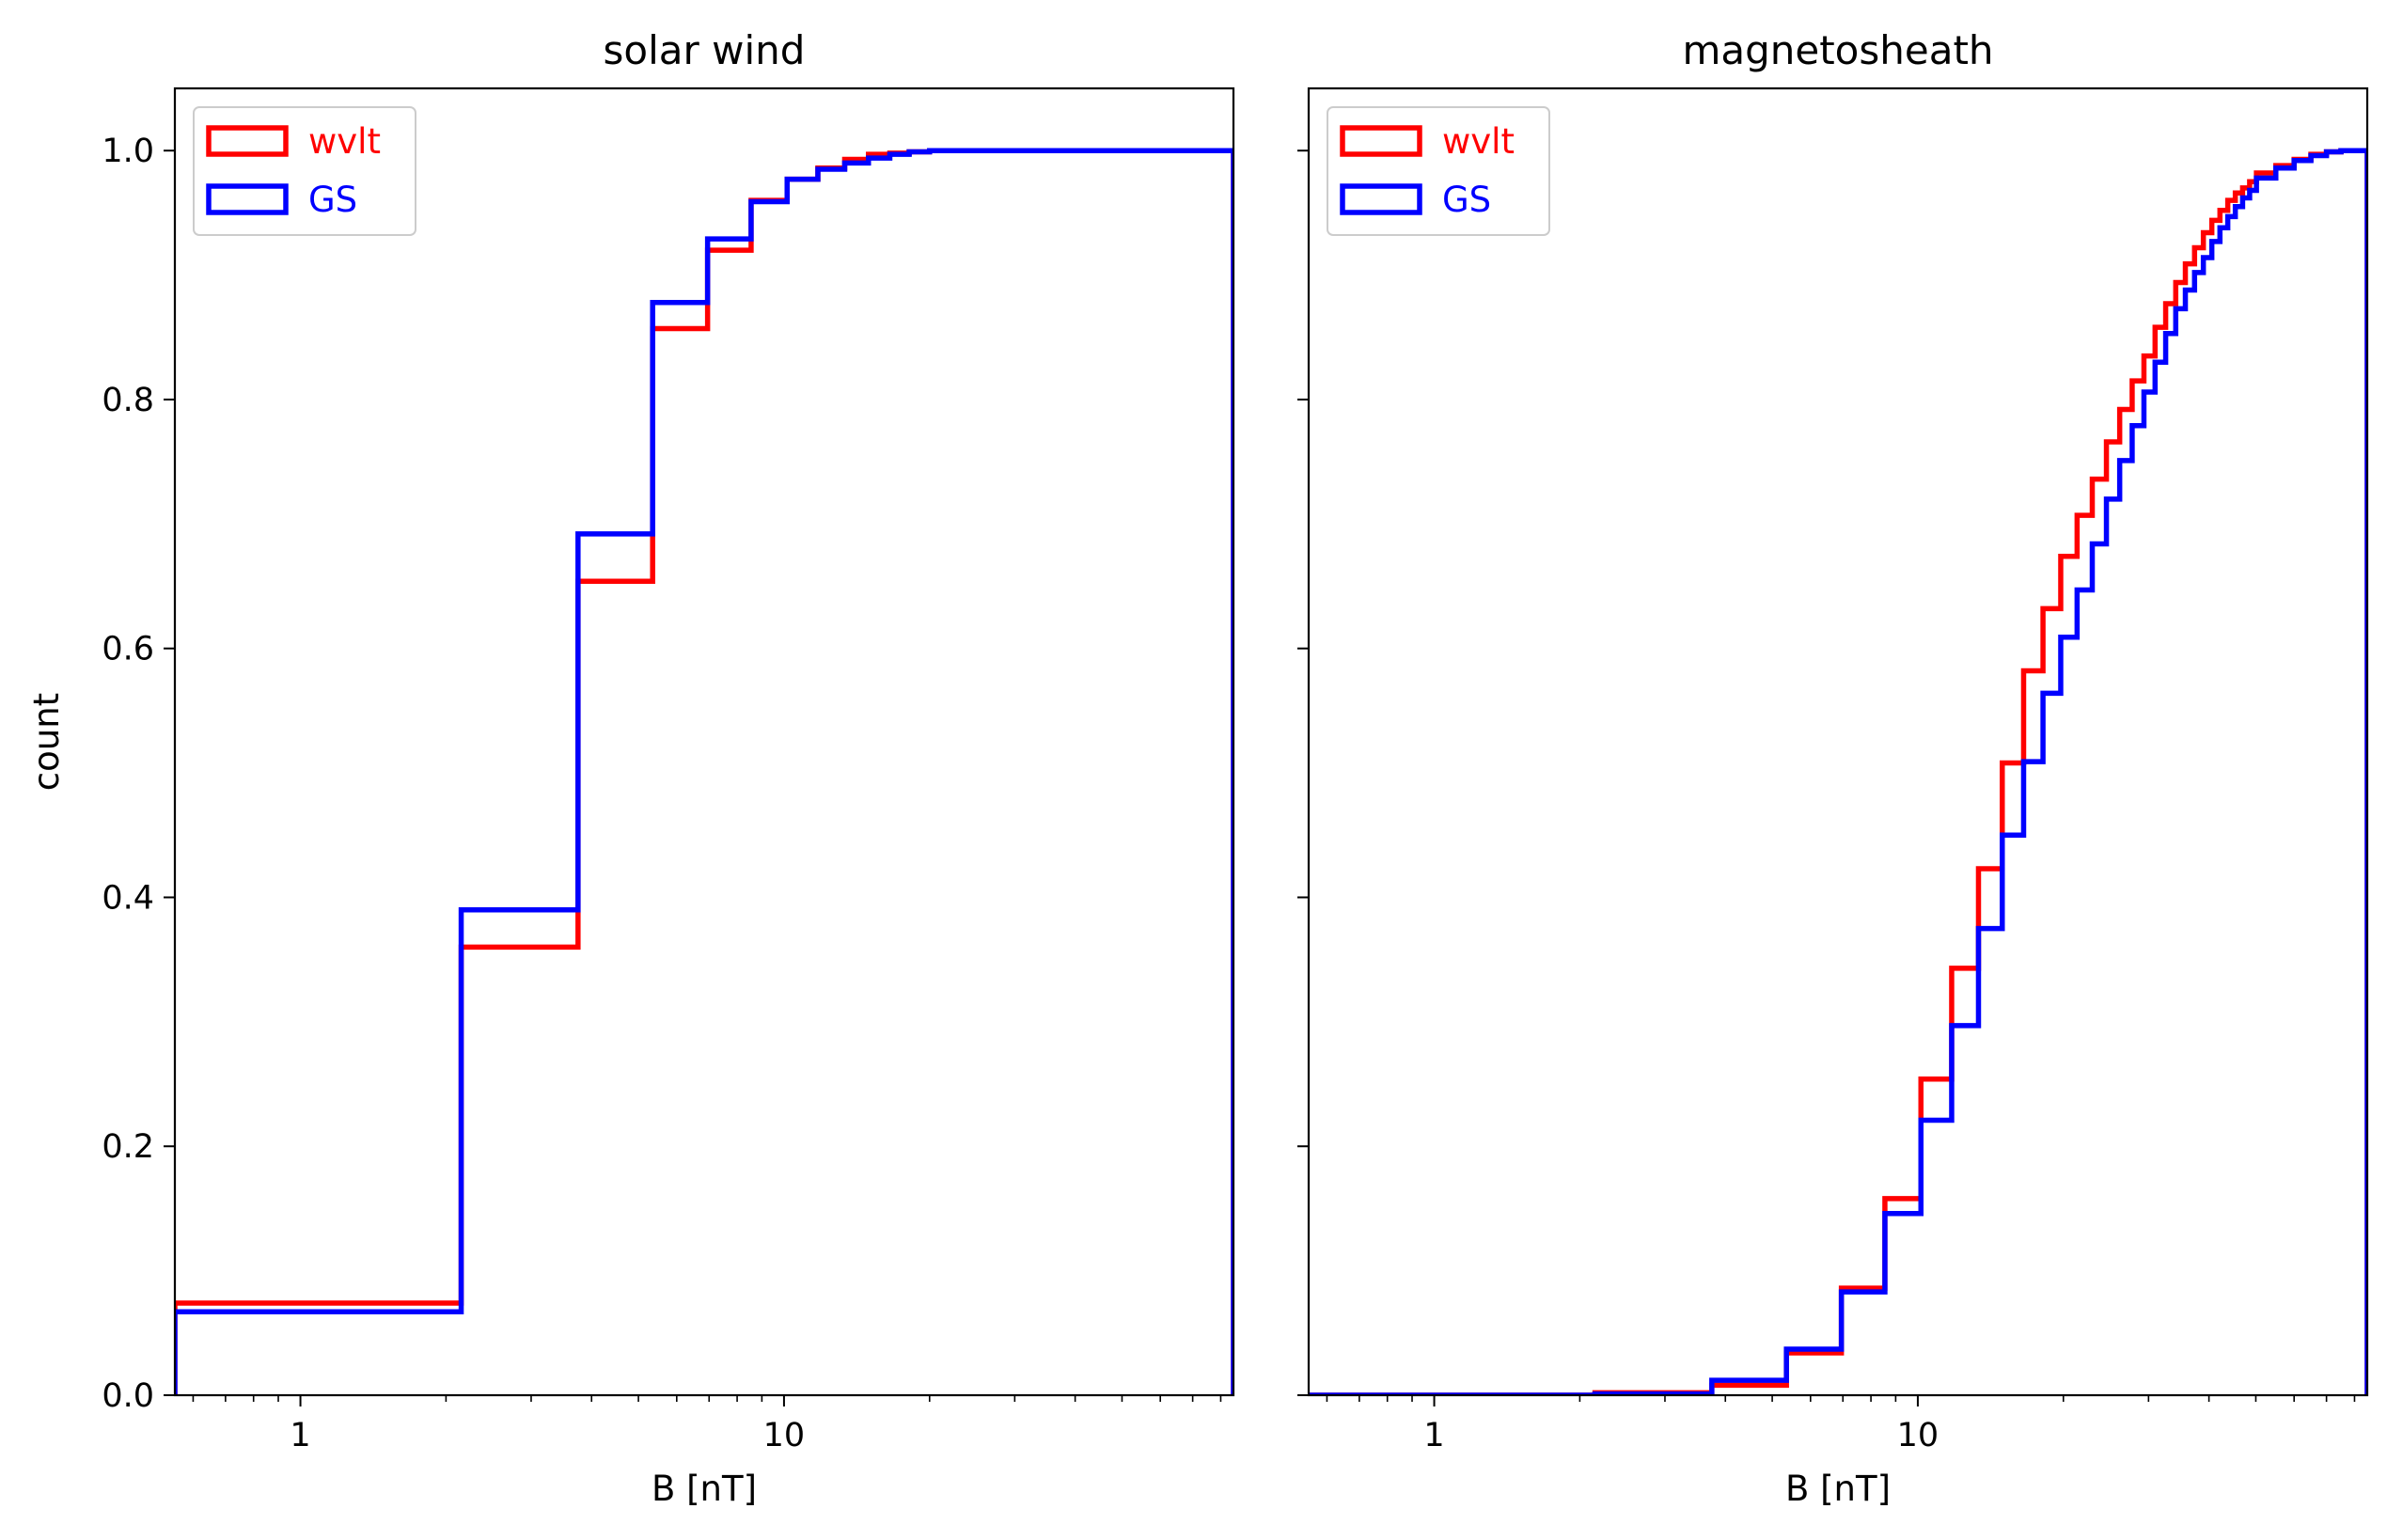 The image size is (2387, 1540). I want to click on panel-0-y-tick-label: 0.4, so click(128, 898).